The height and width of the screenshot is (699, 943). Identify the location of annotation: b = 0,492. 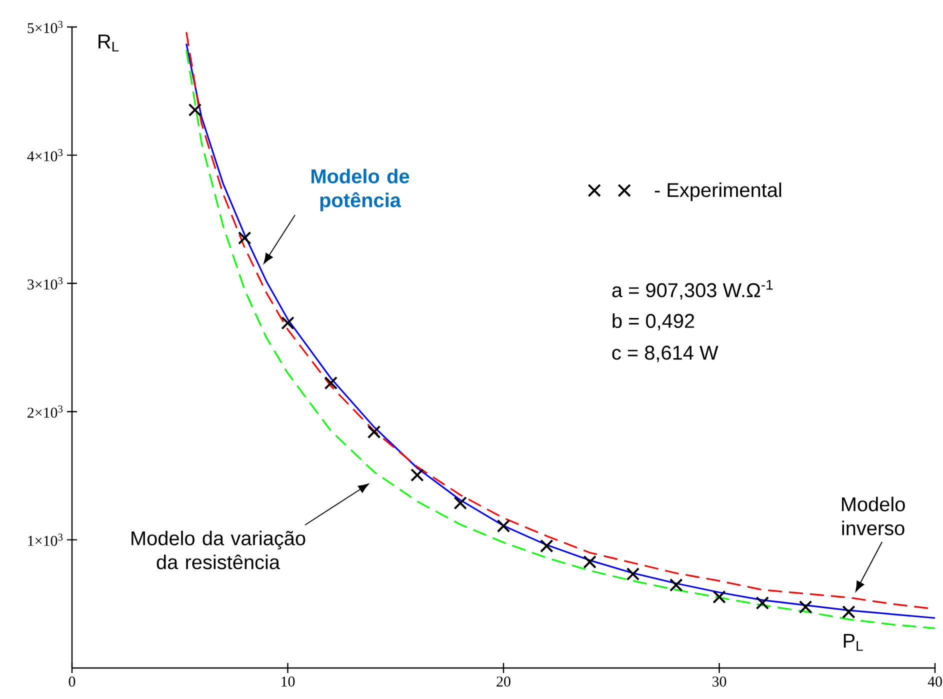
(653, 321).